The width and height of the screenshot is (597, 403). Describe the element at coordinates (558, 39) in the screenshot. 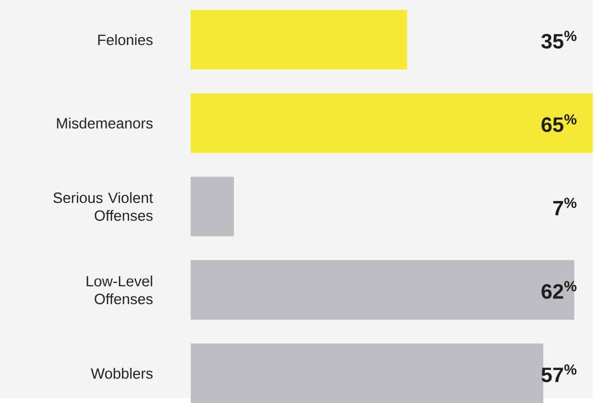

I see `data-label: 35$^{%}$` at that location.